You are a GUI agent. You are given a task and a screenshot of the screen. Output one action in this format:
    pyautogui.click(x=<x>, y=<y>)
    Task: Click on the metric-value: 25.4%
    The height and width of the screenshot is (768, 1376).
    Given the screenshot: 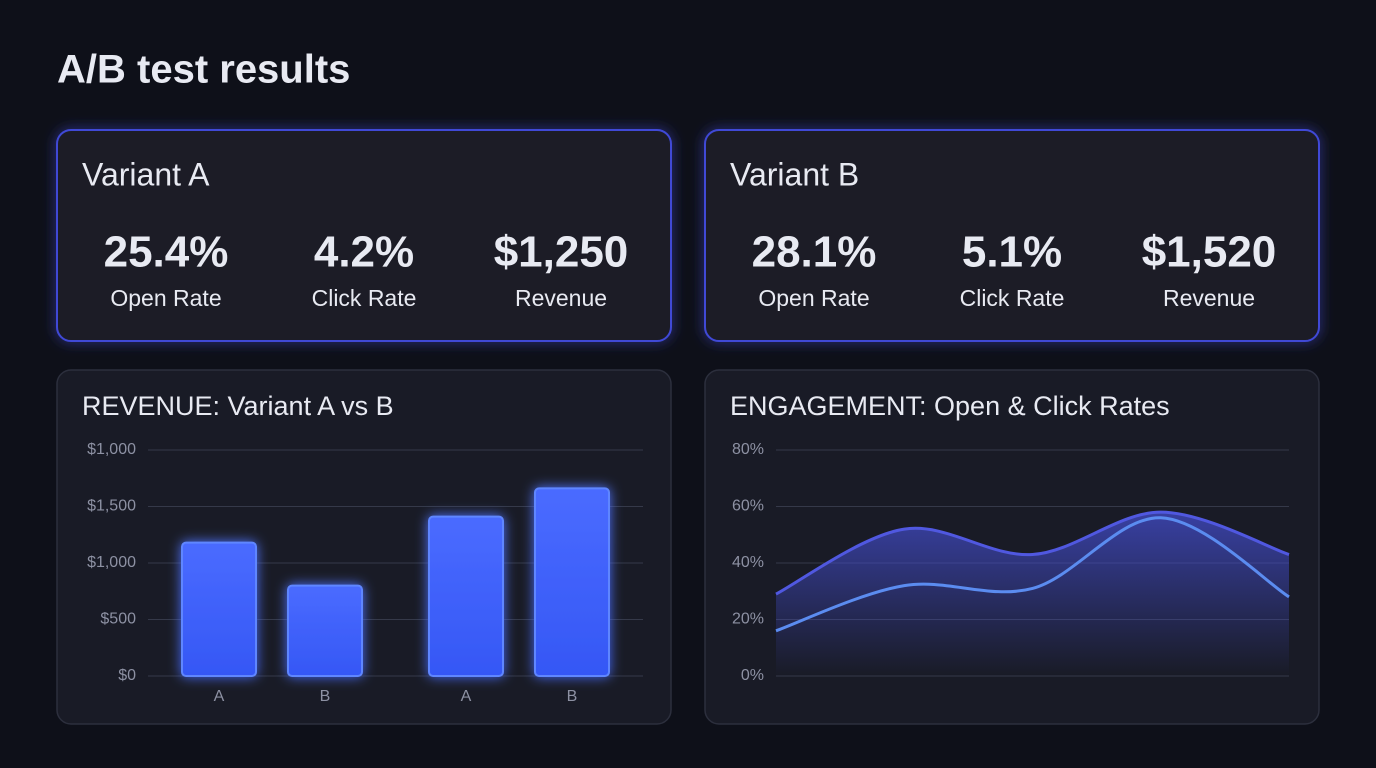 What is the action you would take?
    pyautogui.click(x=166, y=252)
    